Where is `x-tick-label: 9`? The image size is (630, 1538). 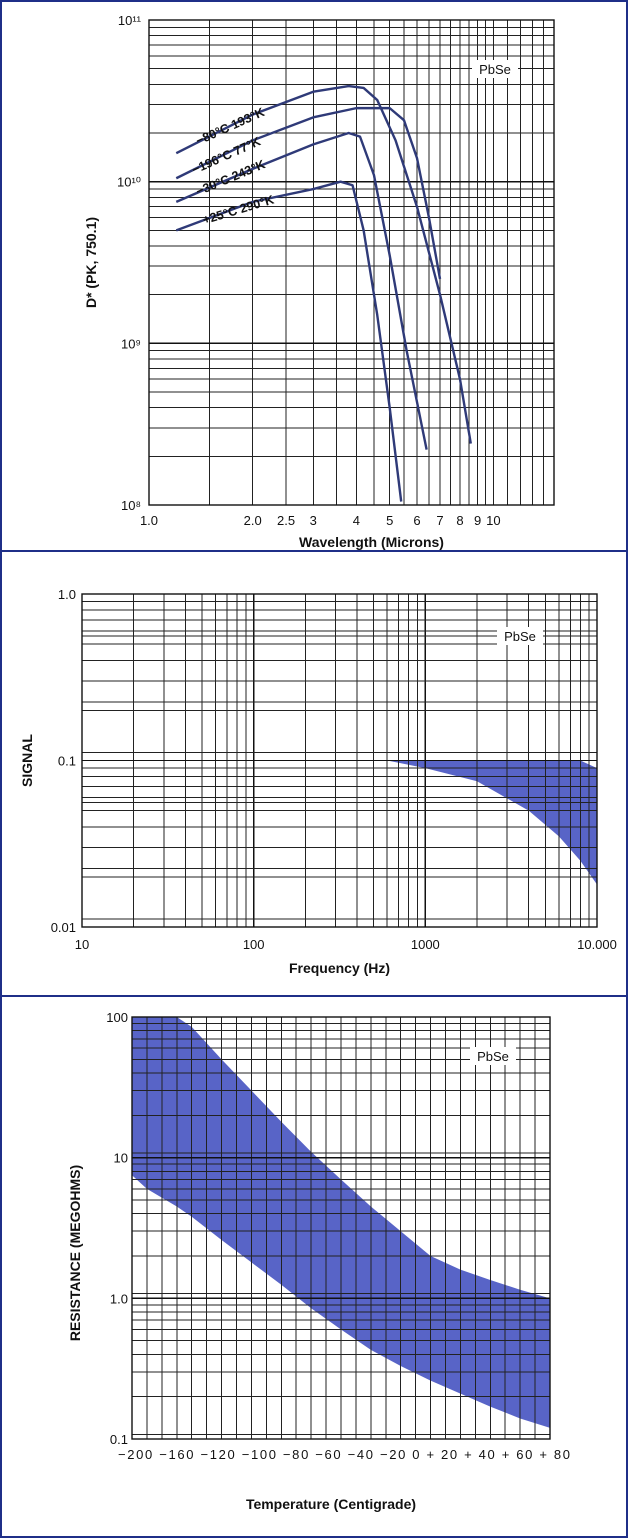 x-tick-label: 9 is located at coordinates (477, 520).